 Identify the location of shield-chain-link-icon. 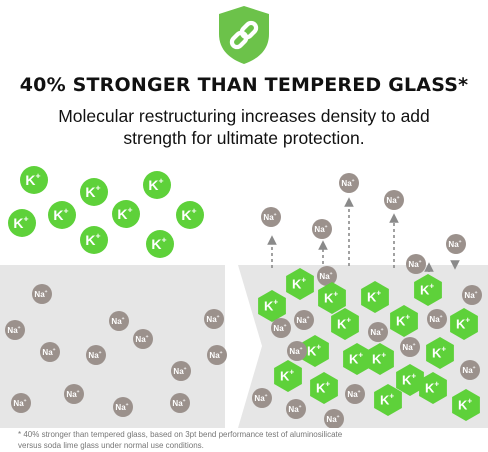
(244, 35).